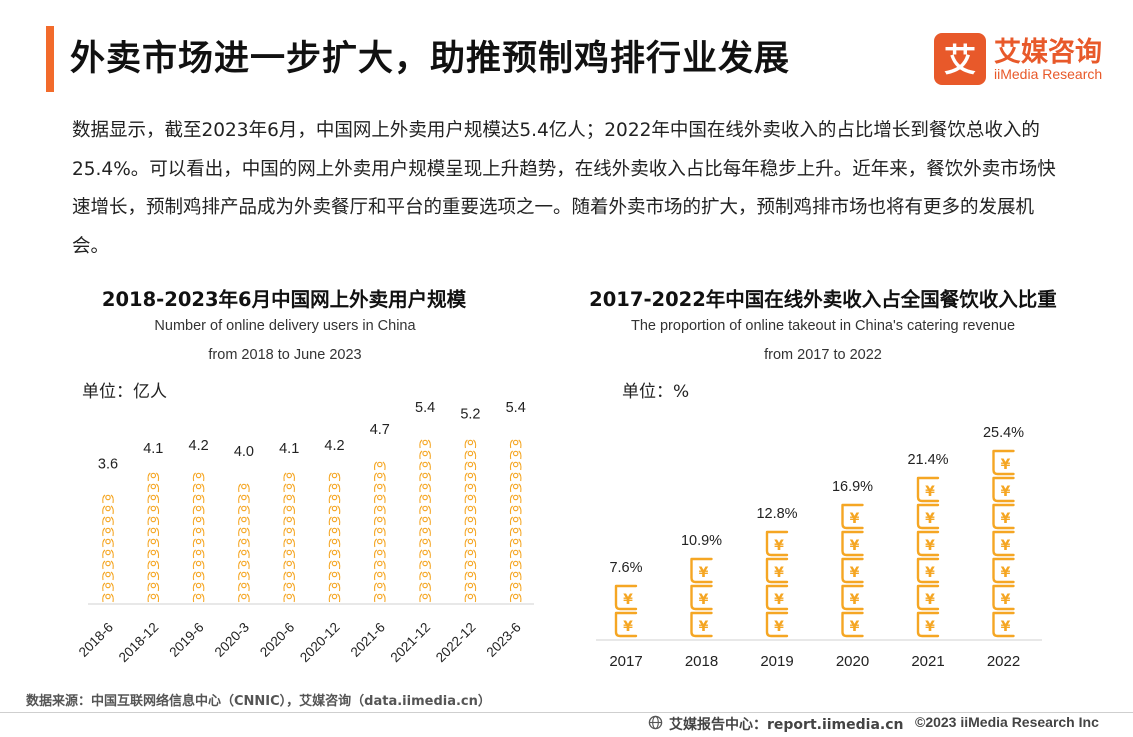 Image resolution: width=1133 pixels, height=737 pixels. What do you see at coordinates (823, 299) in the screenshot?
I see `chart2-title: 2017-2022年中国在线外卖收入占全国餐饮收入比重` at bounding box center [823, 299].